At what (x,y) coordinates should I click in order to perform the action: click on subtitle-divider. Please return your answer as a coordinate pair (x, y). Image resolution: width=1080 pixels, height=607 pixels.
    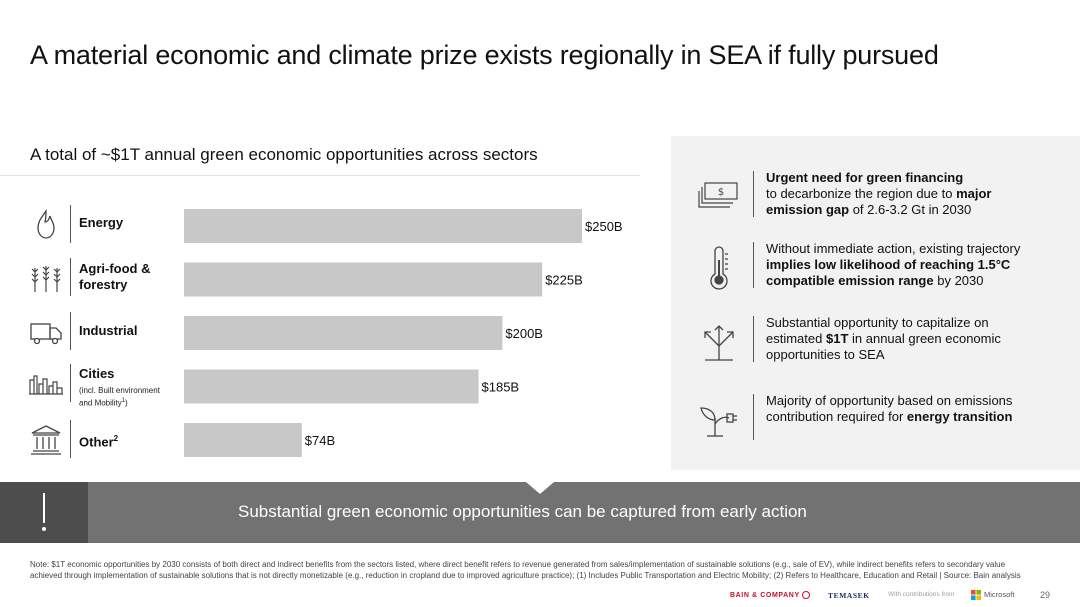
    Looking at the image, I should click on (320, 175).